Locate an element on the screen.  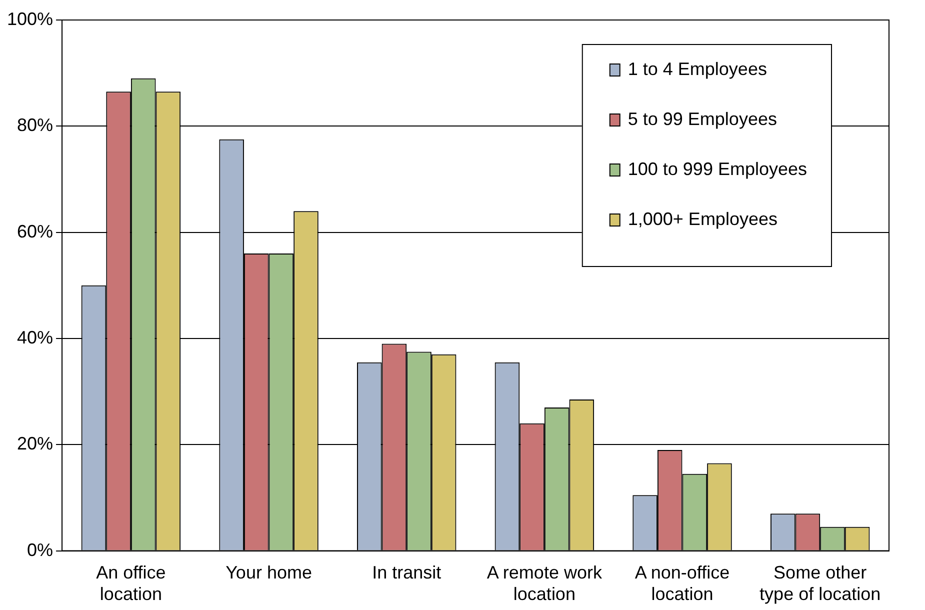
x-tick-label: A remote work location is located at coordinates (544, 583).